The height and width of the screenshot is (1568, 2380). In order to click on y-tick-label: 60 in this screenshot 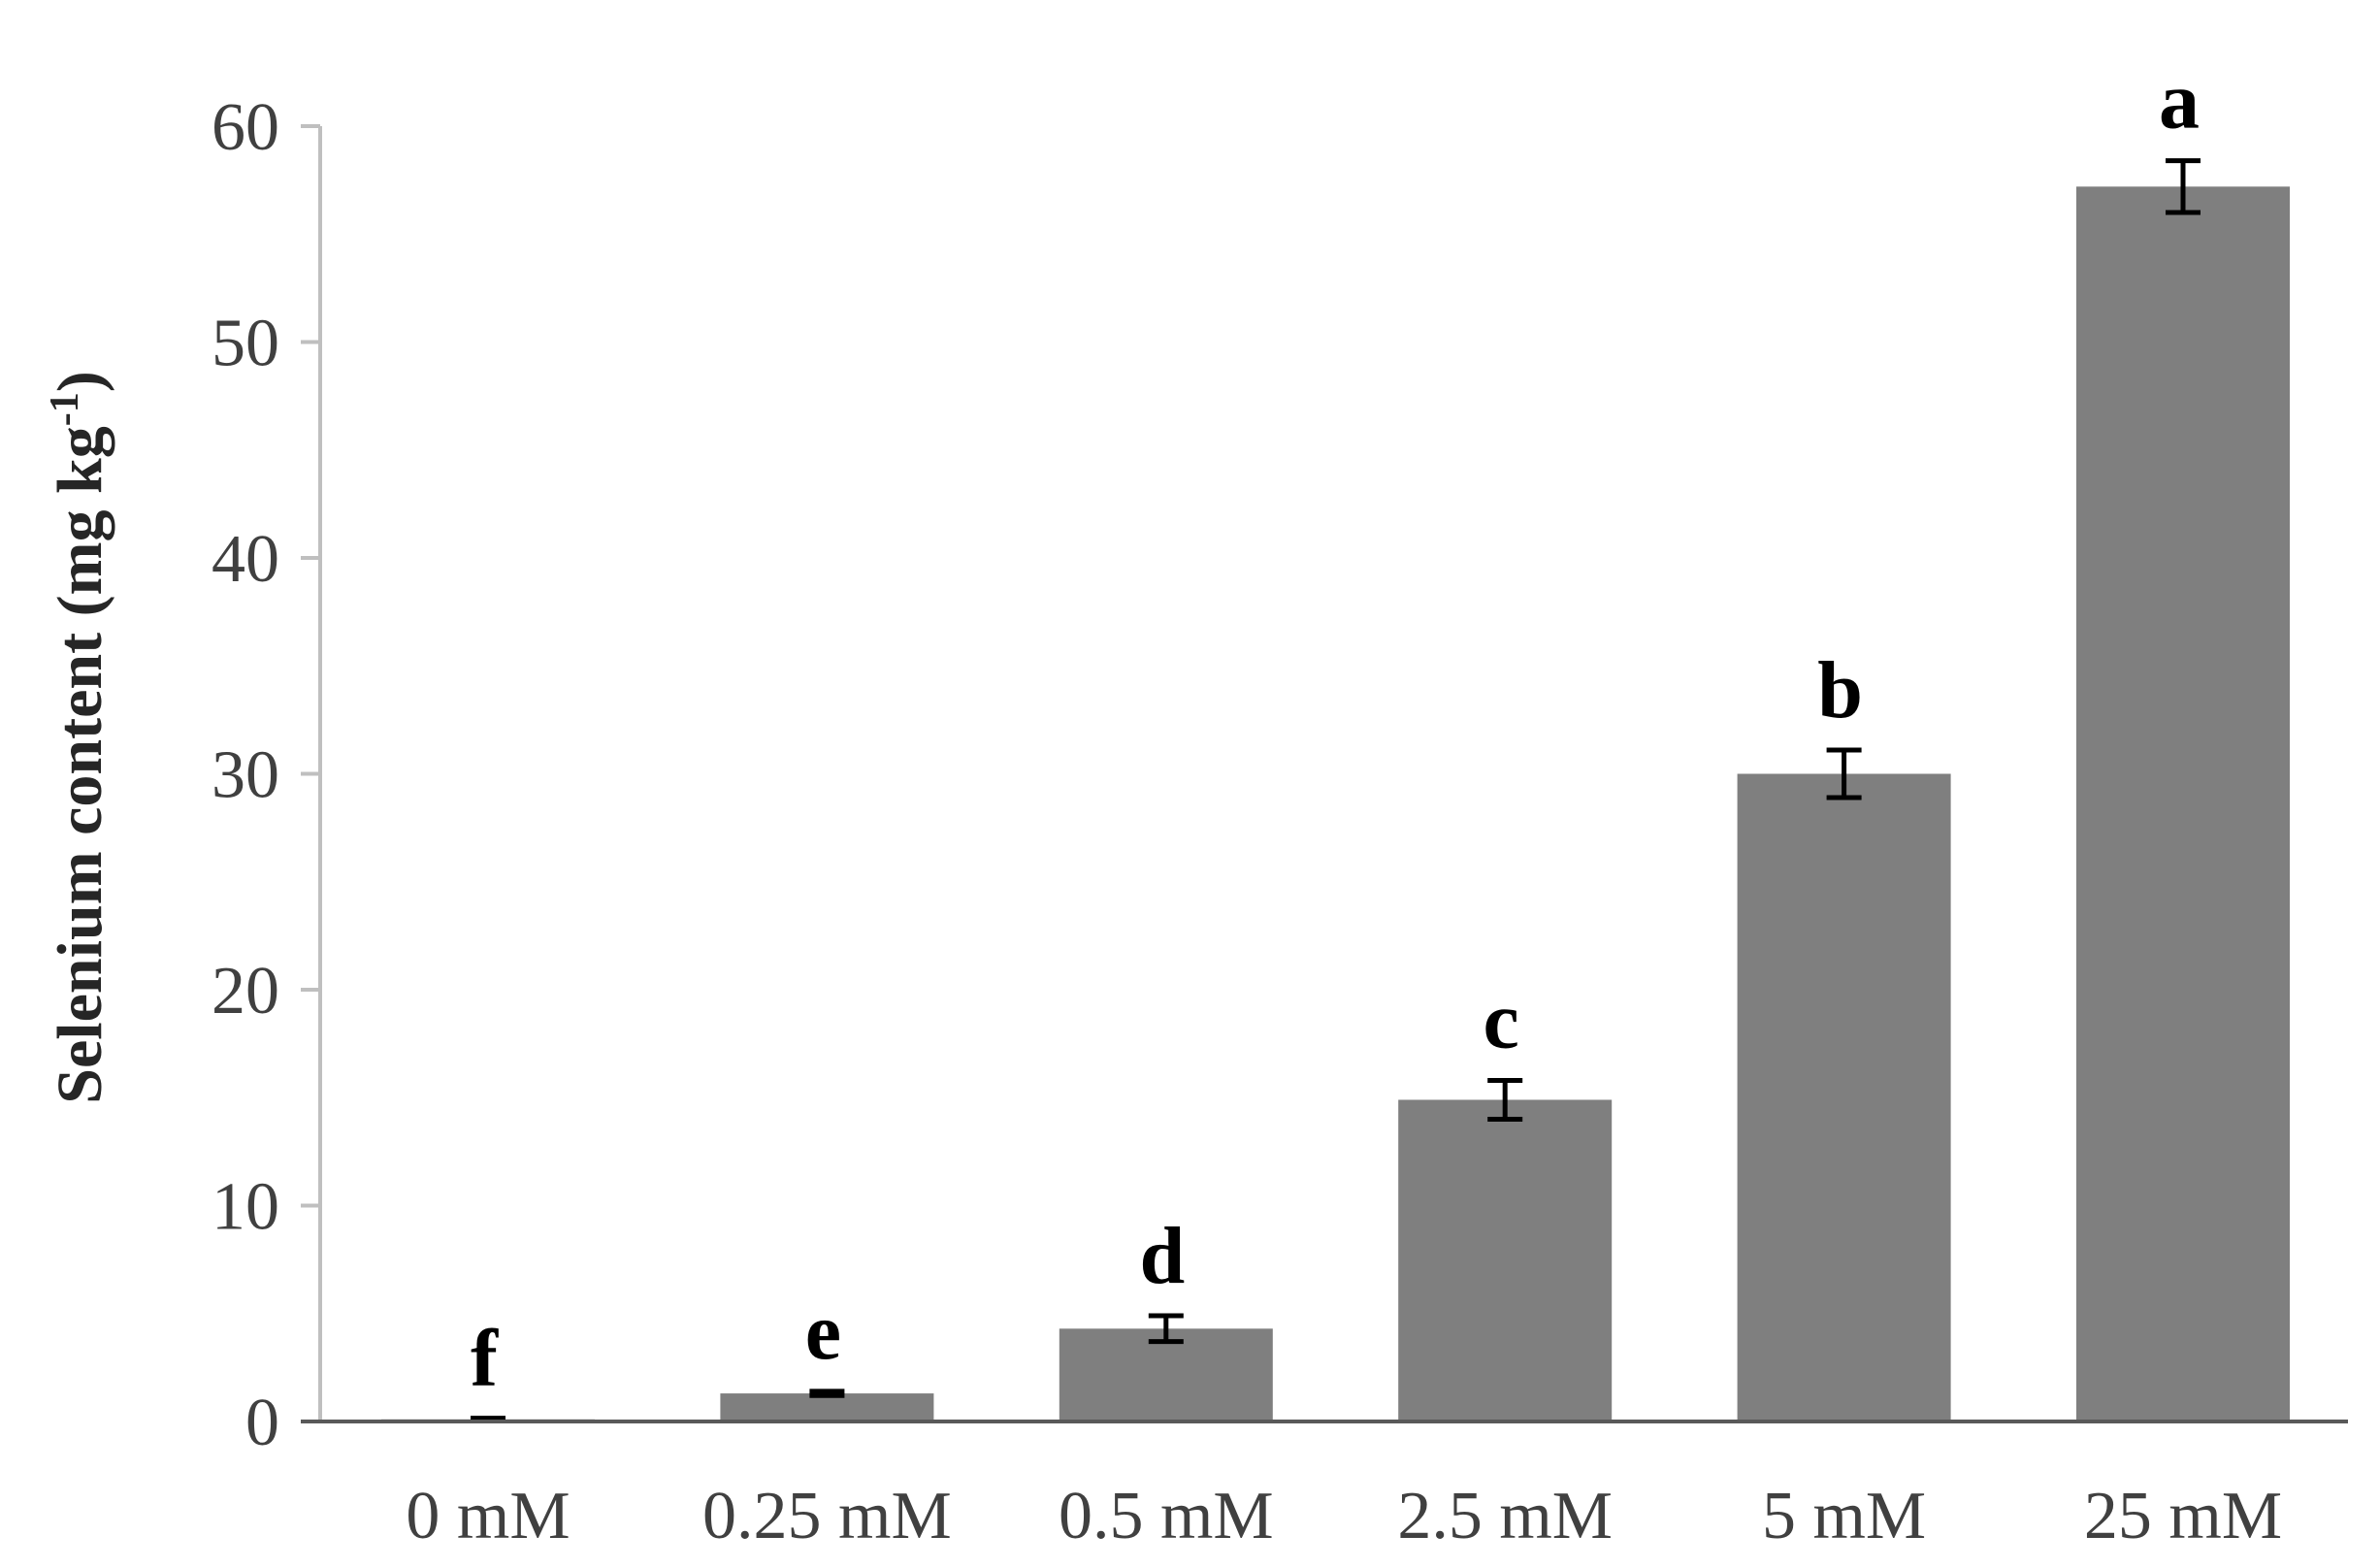, I will do `click(245, 127)`.